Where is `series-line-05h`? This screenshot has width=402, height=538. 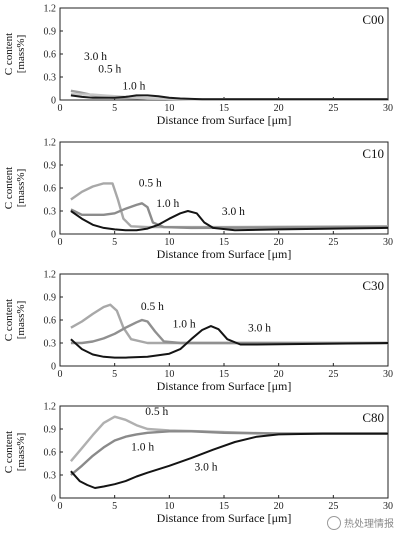
series-line-05h is located at coordinates (229, 324).